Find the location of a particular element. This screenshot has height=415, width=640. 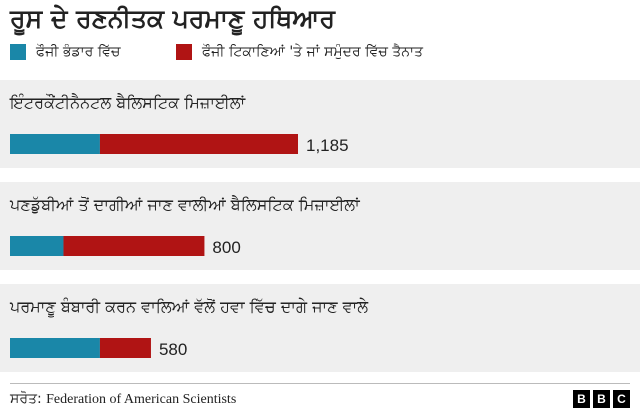

source-label: ਸਰੋਤ: is located at coordinates (26, 399).